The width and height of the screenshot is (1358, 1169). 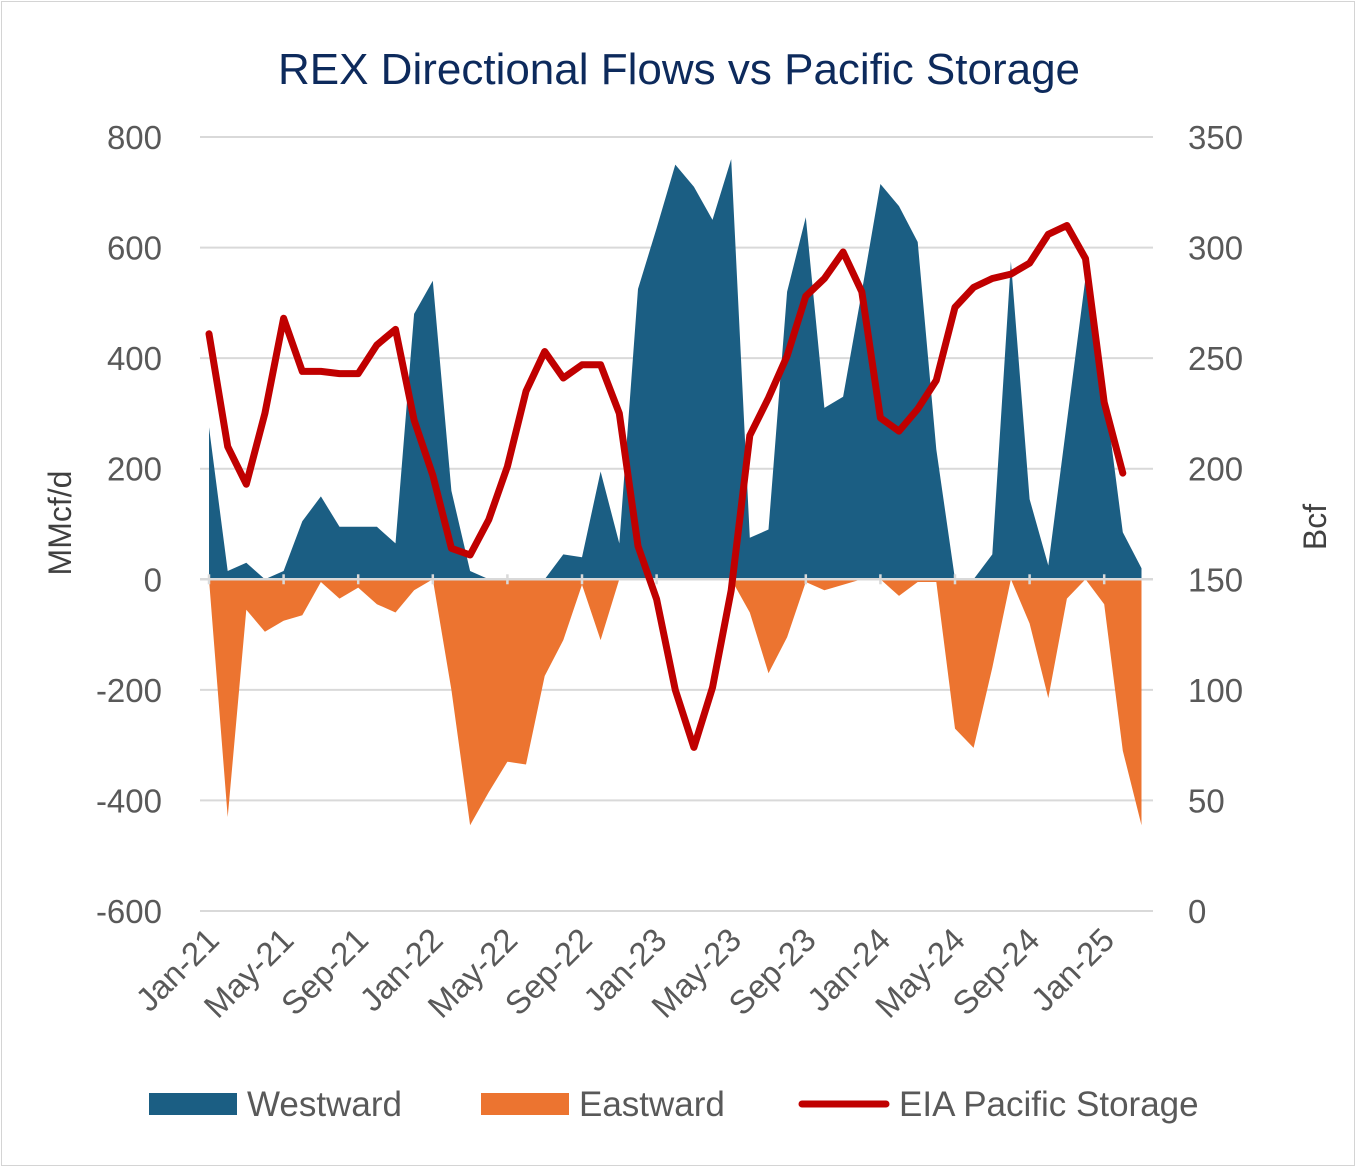 What do you see at coordinates (1215, 358) in the screenshot?
I see `right-tick-label: 250` at bounding box center [1215, 358].